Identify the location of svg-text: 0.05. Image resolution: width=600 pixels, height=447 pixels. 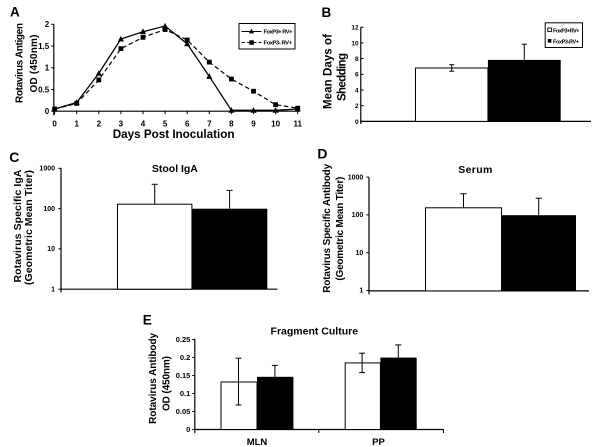
(183, 411).